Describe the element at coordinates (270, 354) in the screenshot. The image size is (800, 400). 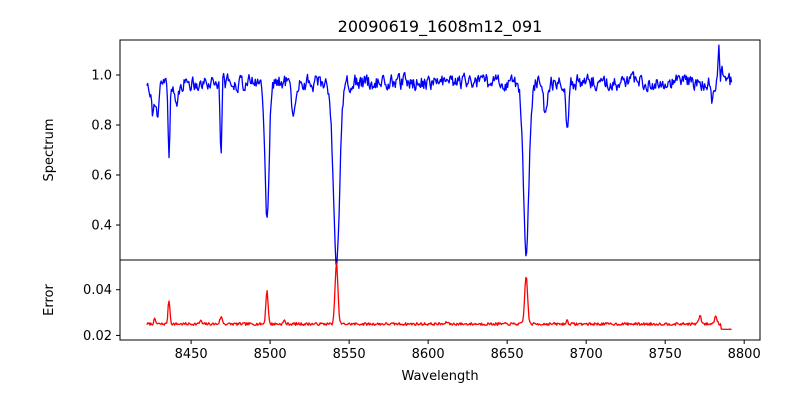
I see `x-tick-label: 8500` at that location.